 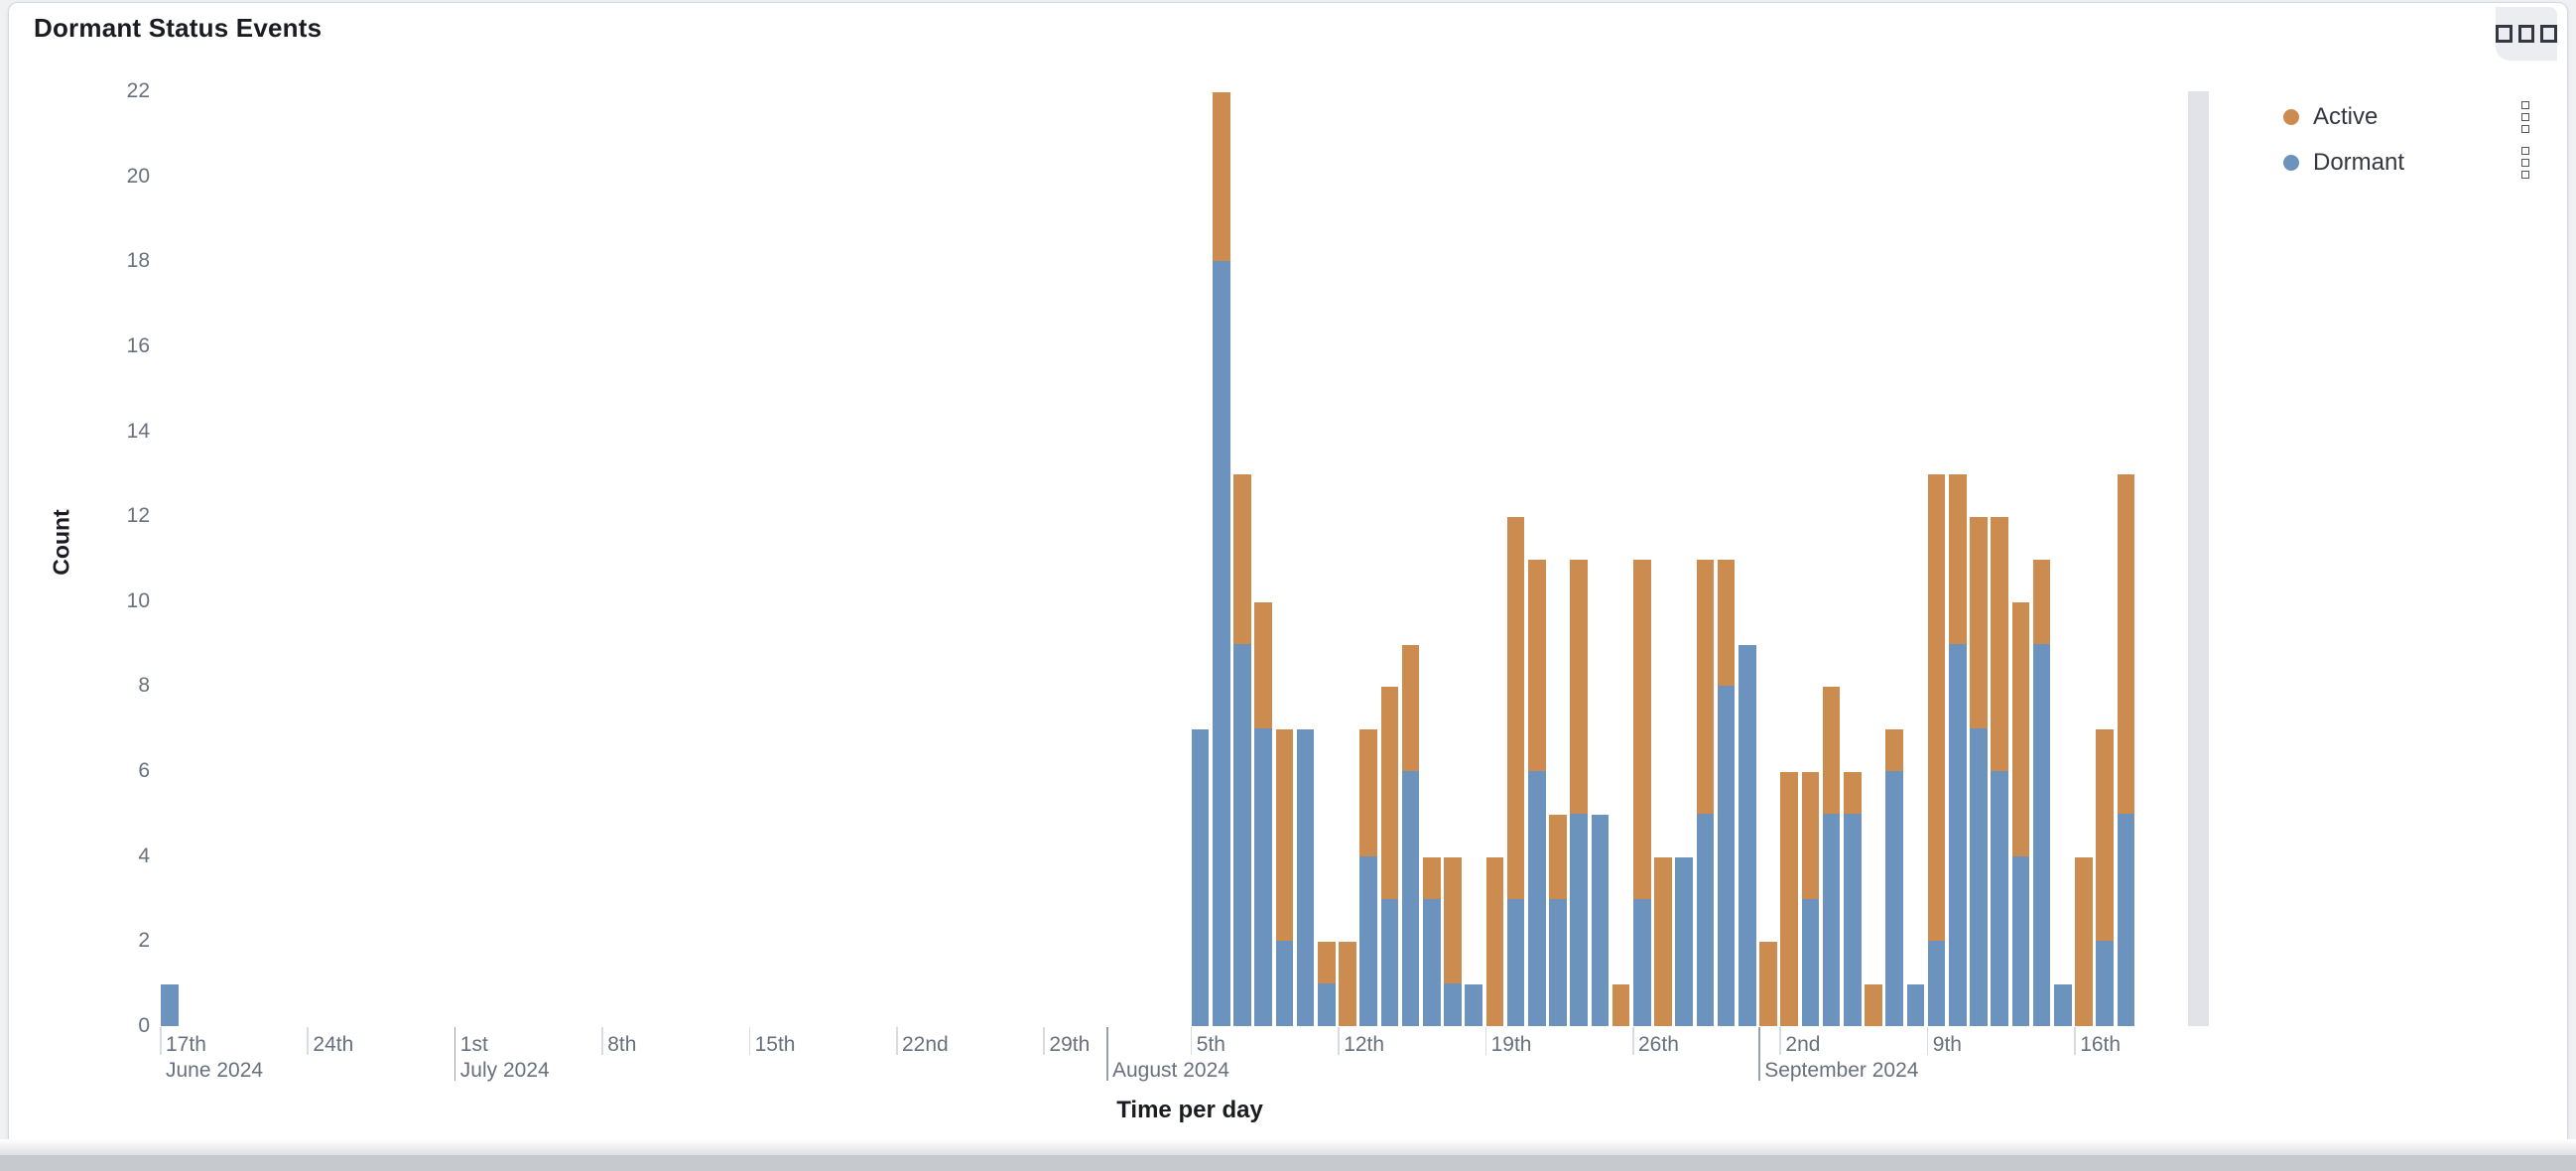 I want to click on legend-item-dormant: Dormant, so click(x=2422, y=163).